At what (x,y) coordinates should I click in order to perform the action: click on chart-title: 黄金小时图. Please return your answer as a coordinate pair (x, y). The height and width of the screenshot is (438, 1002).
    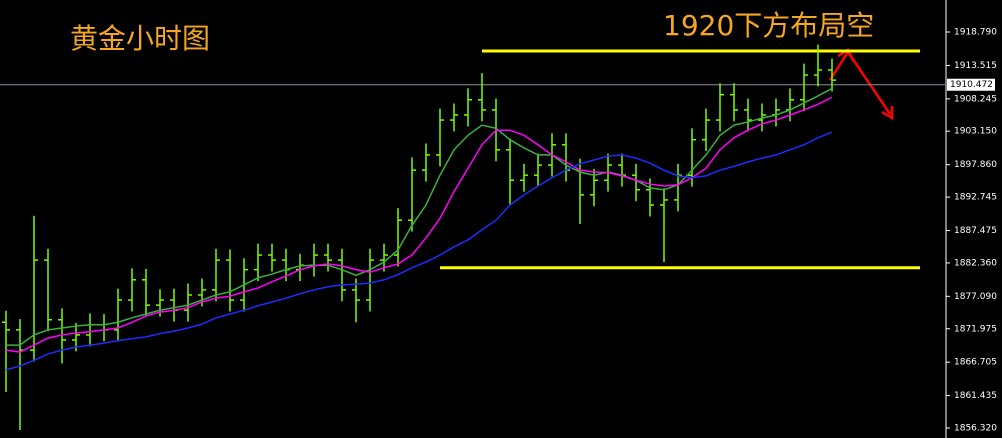
    Looking at the image, I should click on (140, 38).